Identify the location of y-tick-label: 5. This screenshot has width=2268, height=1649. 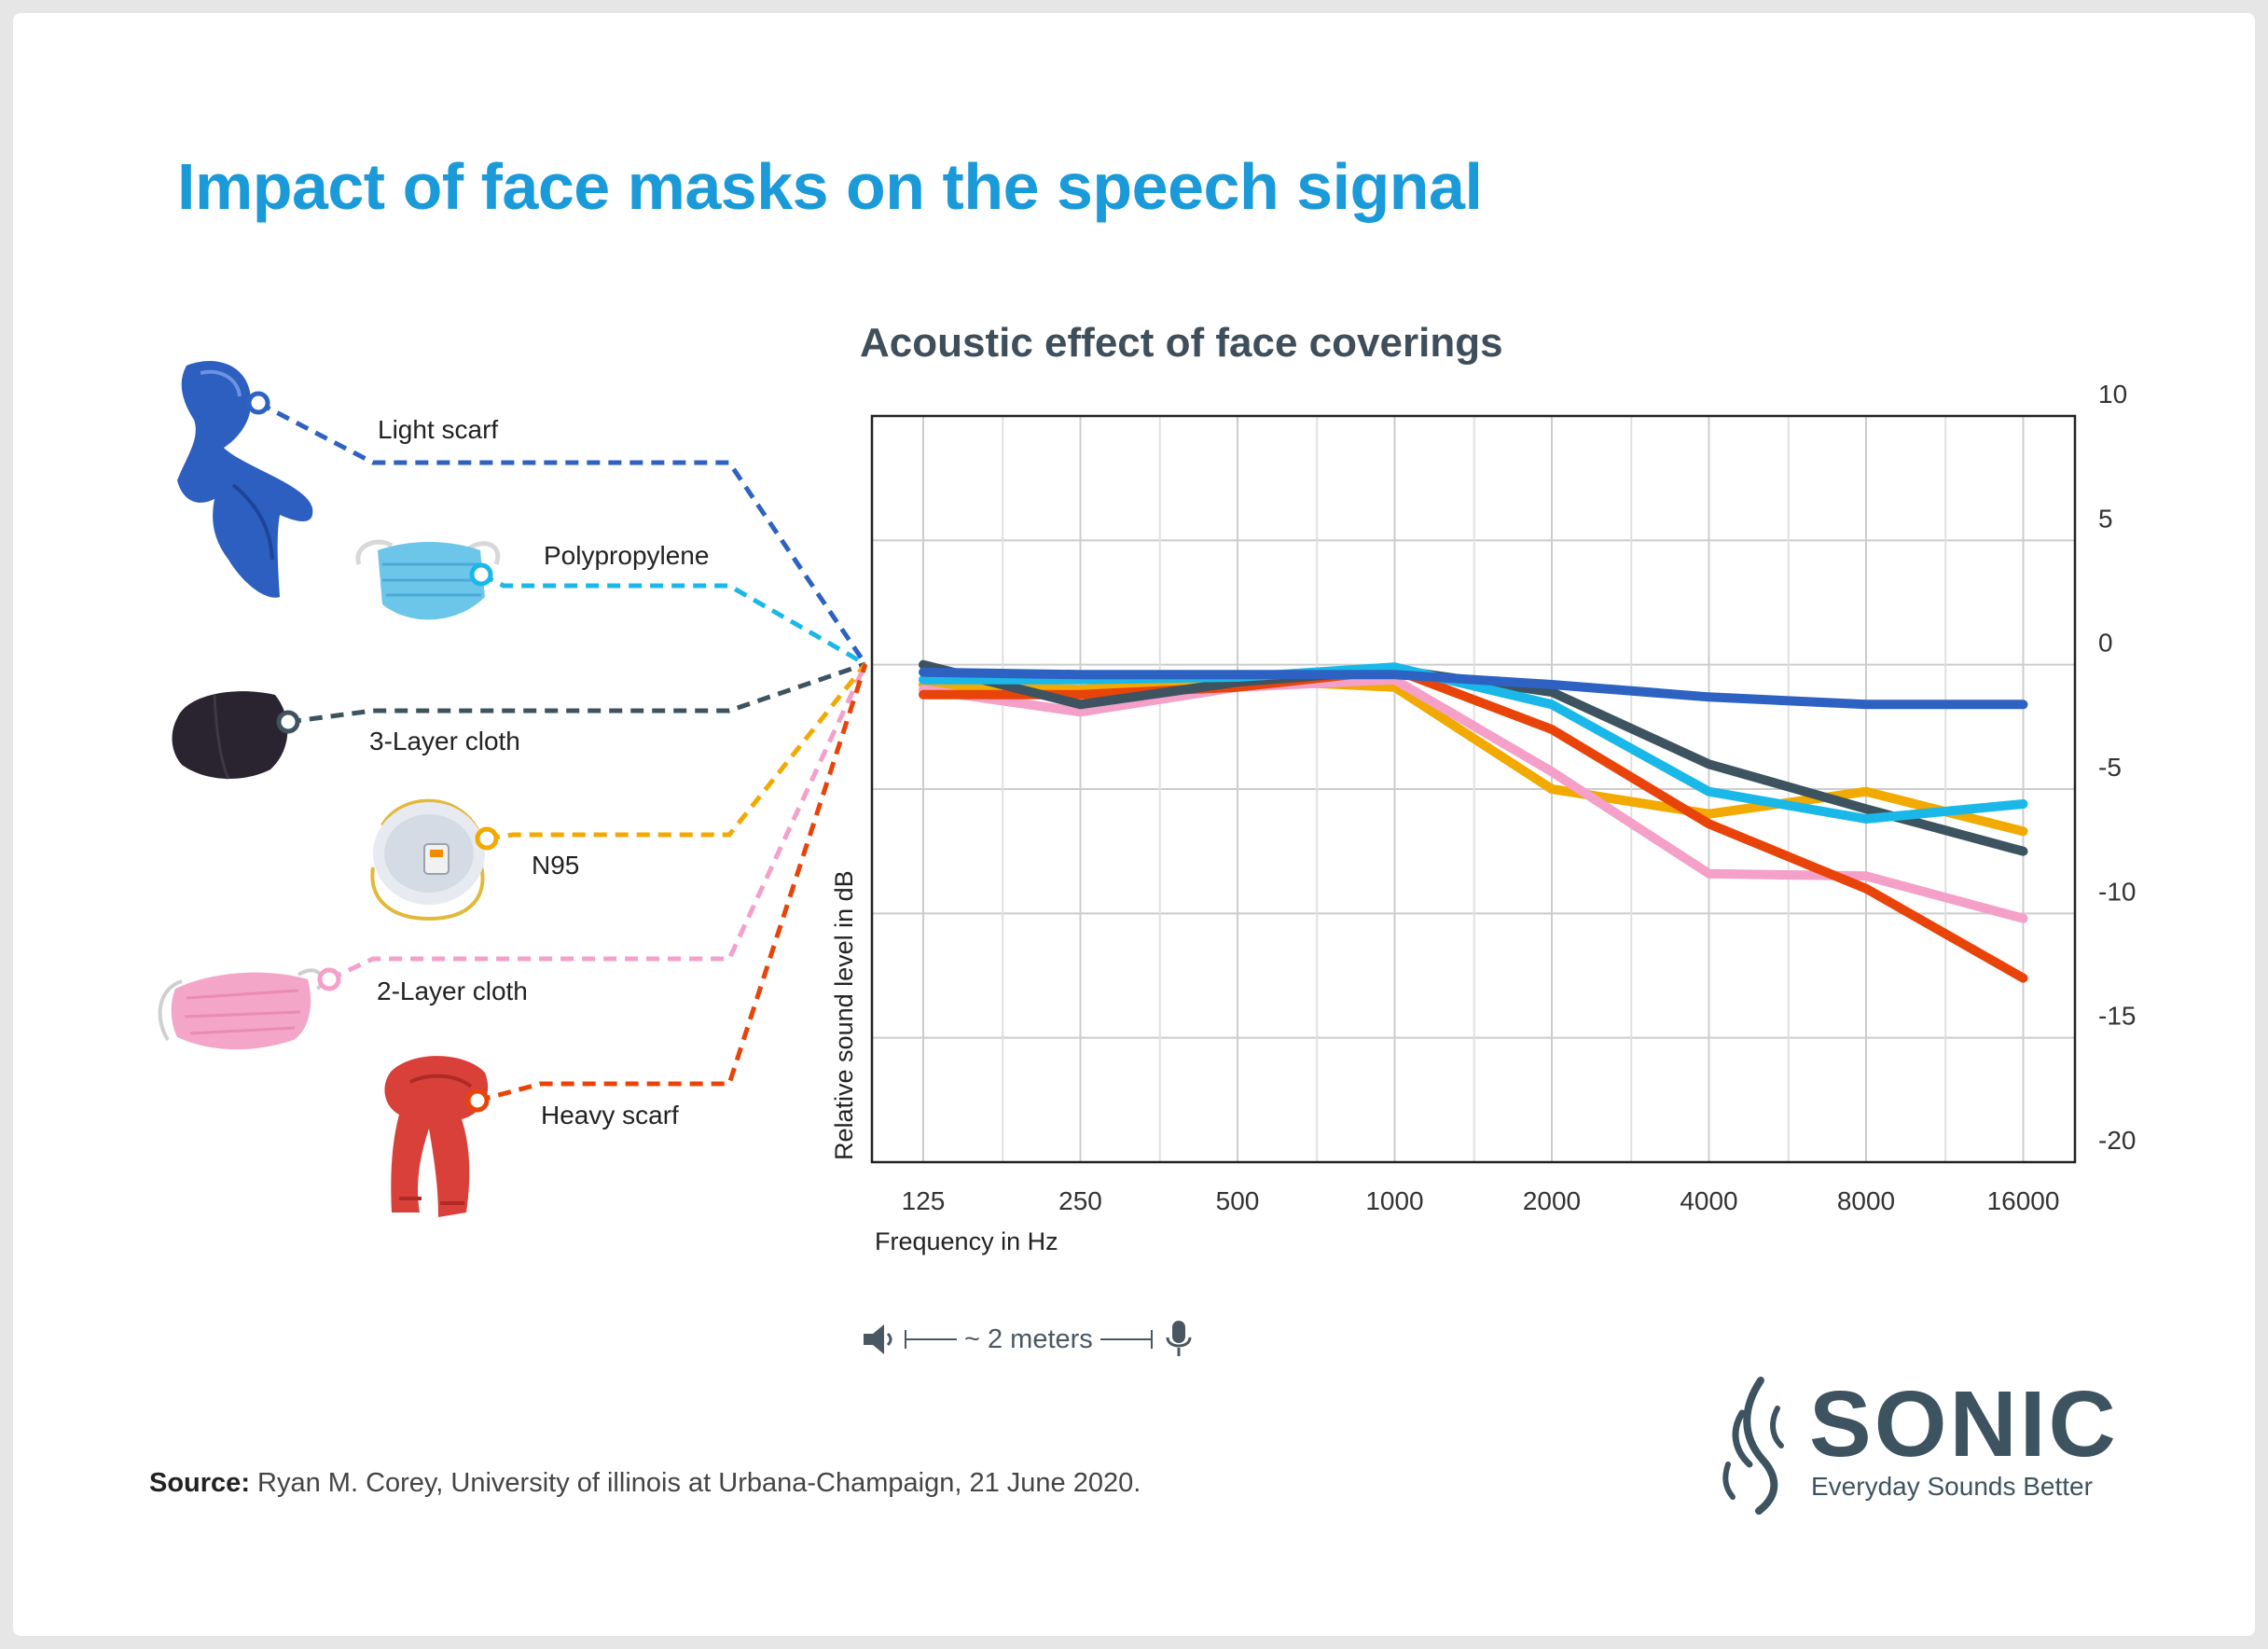
(2105, 518).